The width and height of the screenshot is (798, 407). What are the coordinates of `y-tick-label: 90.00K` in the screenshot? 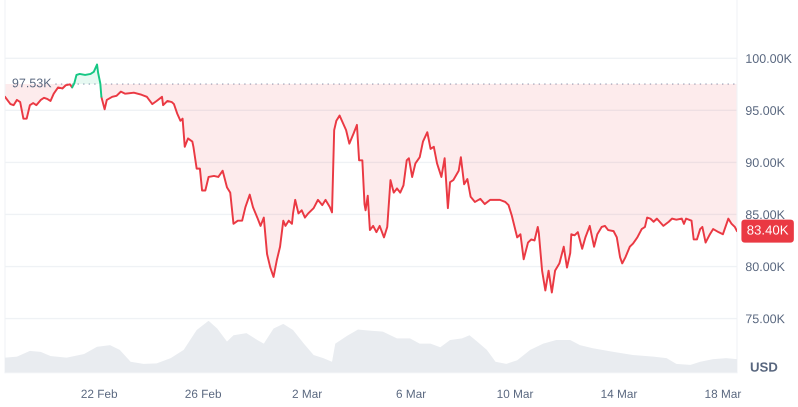 It's located at (765, 163).